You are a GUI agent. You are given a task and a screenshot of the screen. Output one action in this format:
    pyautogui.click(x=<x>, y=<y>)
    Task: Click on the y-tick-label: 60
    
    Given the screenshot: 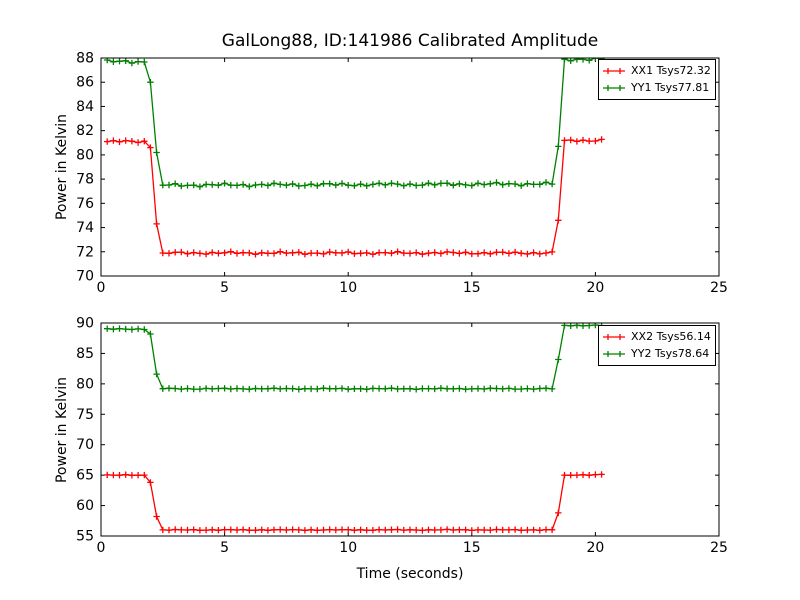 What is the action you would take?
    pyautogui.click(x=85, y=506)
    